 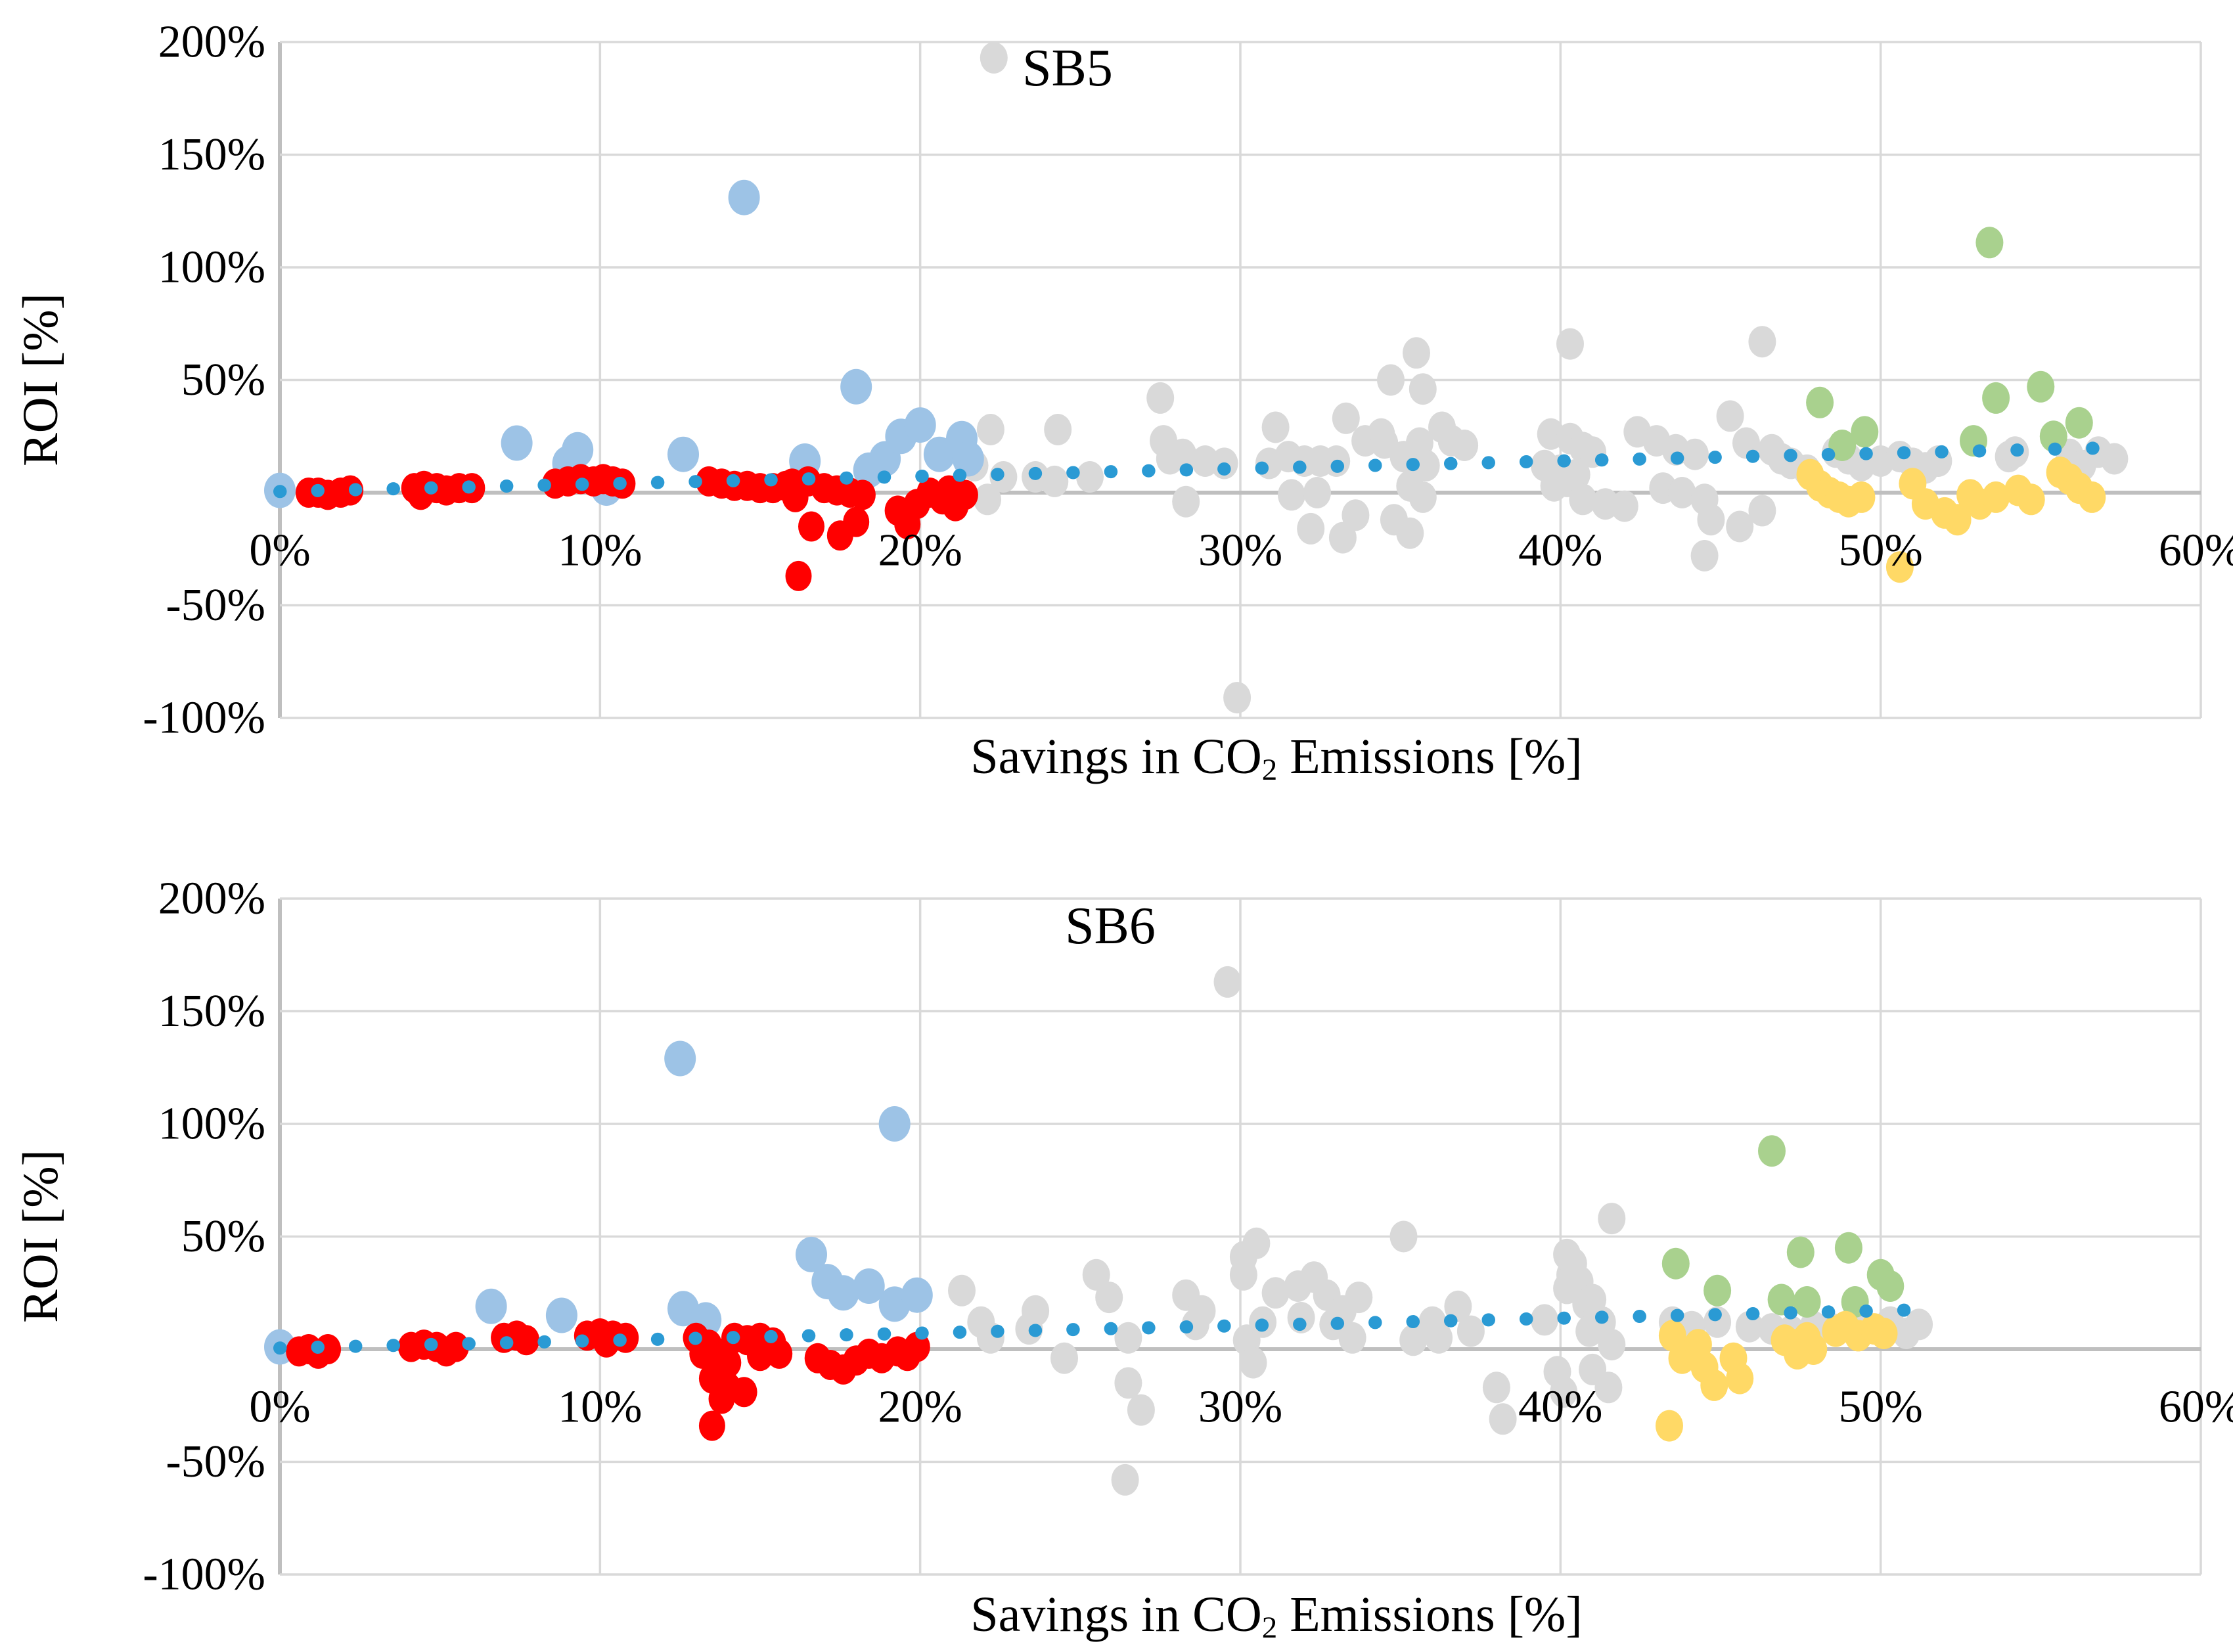 What do you see at coordinates (598, 1202) in the screenshot?
I see `chart-sb6-series-blue` at bounding box center [598, 1202].